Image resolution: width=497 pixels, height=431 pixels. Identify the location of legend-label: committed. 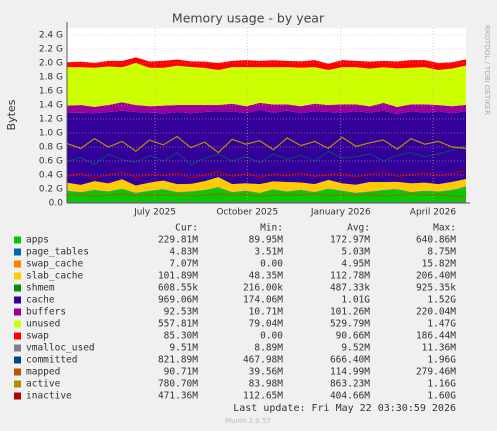
(51, 360).